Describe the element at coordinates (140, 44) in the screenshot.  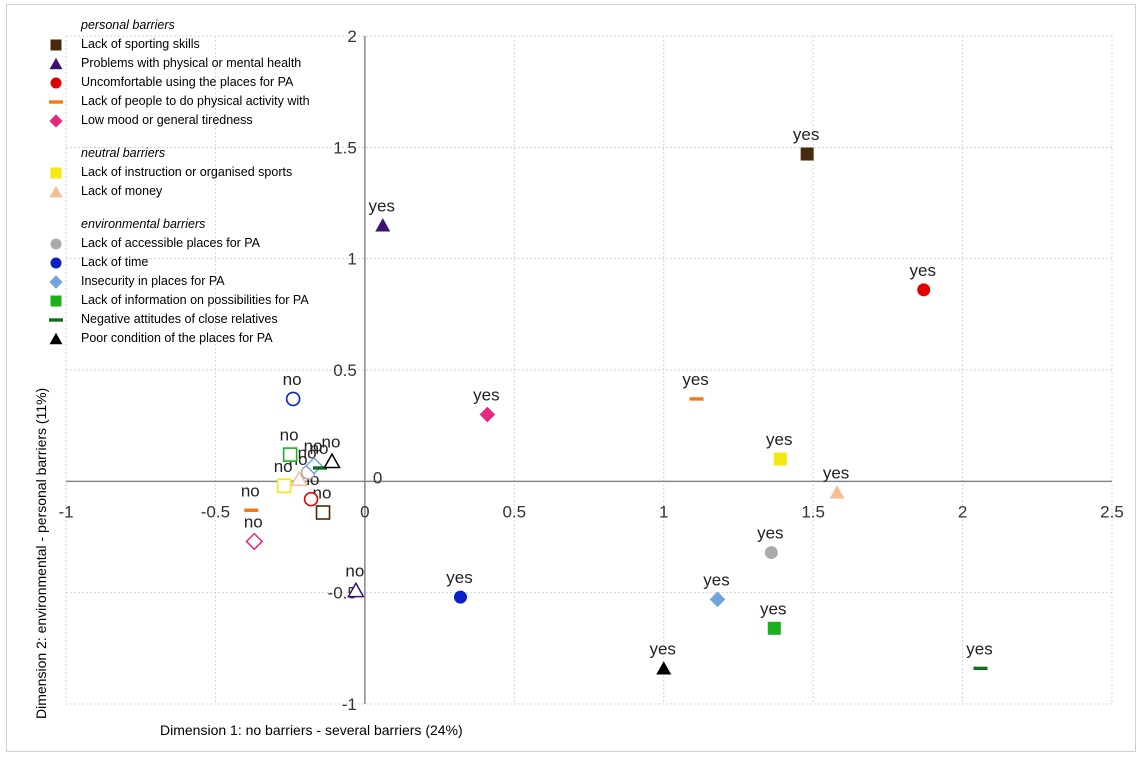
I see `legend-label: Lack of sporting skills` at that location.